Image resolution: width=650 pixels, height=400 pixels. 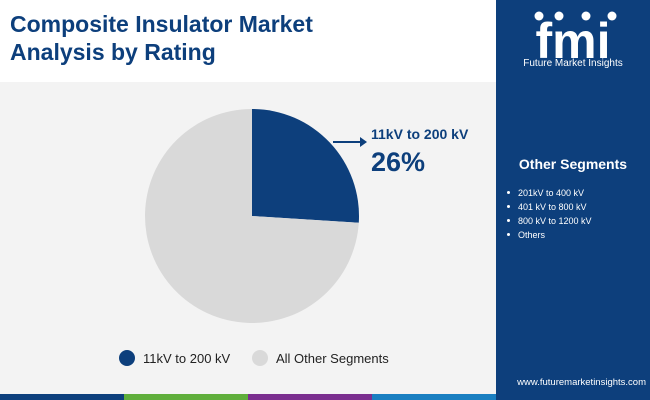 What do you see at coordinates (555, 221) in the screenshot?
I see `segment-label: 800 kV to 1200 kV` at bounding box center [555, 221].